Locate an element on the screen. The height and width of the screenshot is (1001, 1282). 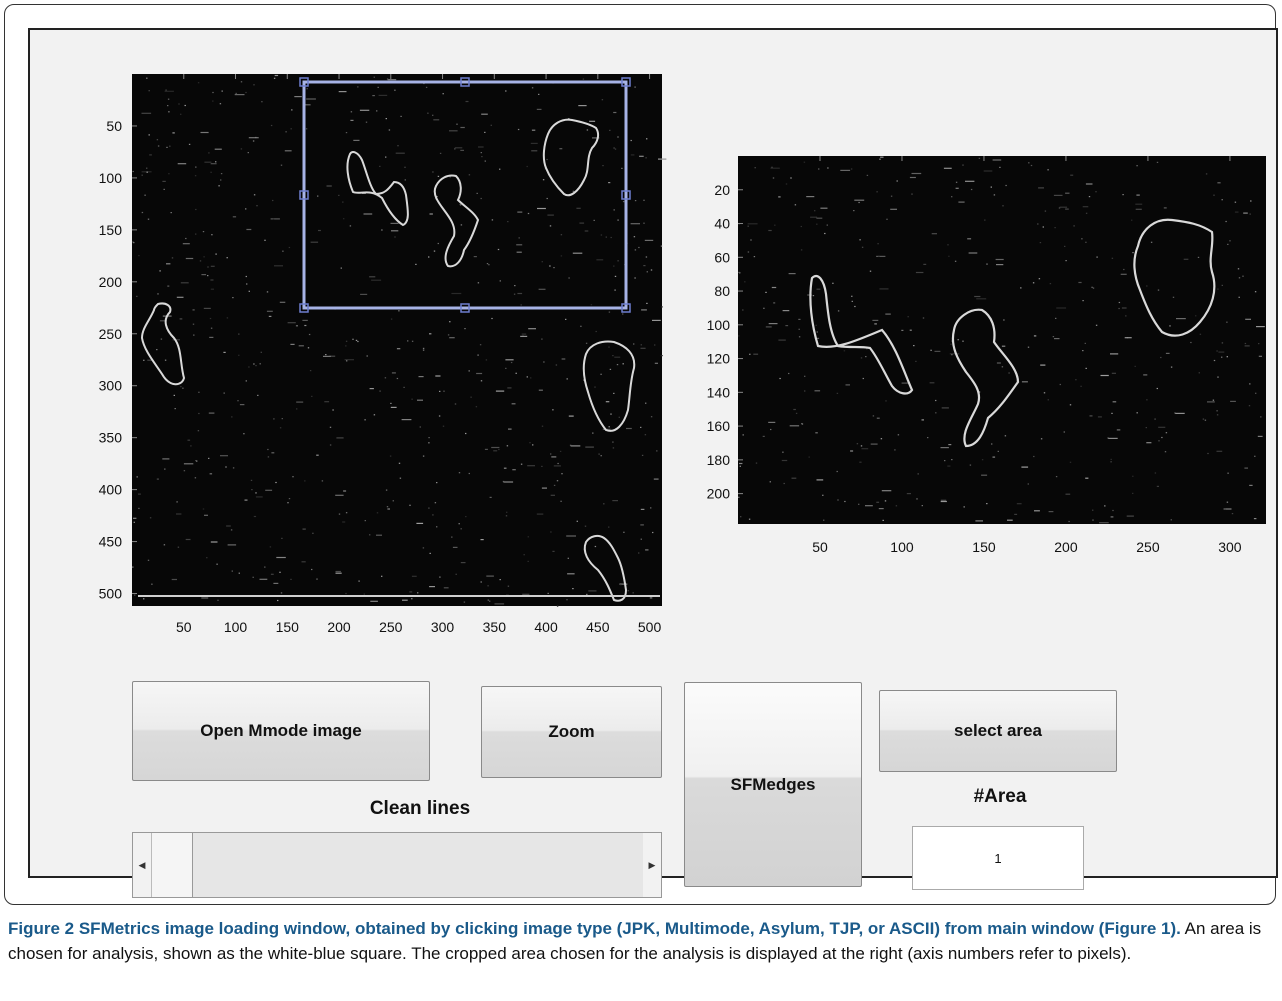
area-number-input: 1 is located at coordinates (998, 858).